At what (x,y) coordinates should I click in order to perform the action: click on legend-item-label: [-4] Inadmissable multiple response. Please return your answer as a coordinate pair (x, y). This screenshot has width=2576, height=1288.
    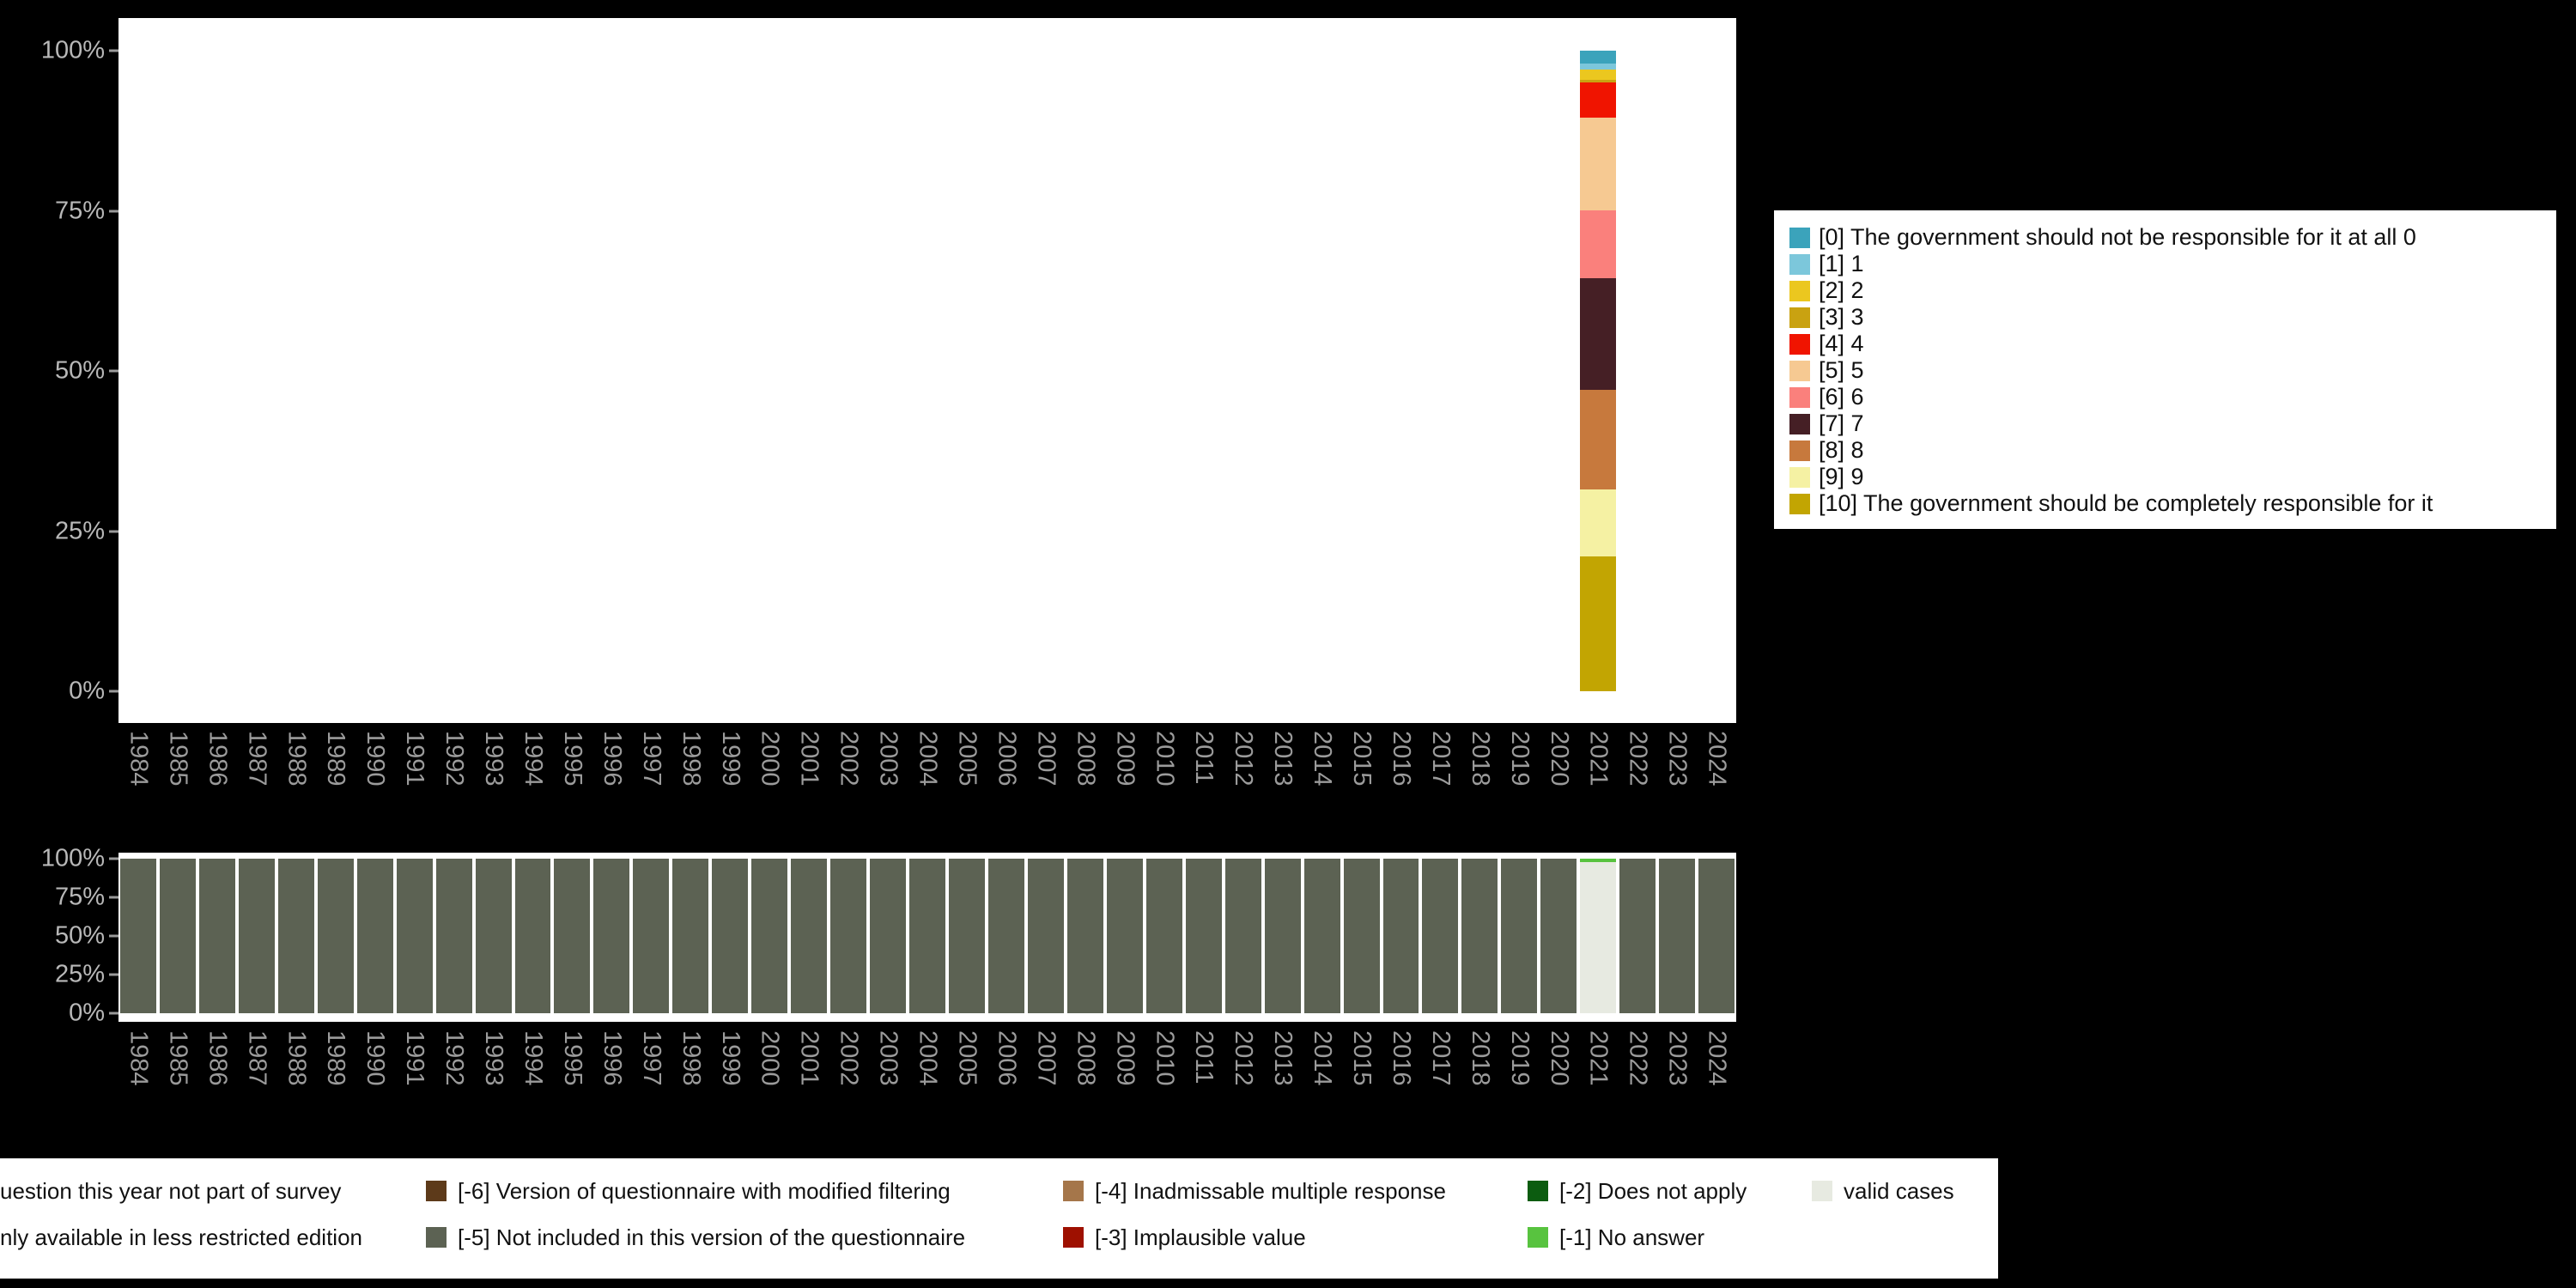
    Looking at the image, I should click on (1270, 1191).